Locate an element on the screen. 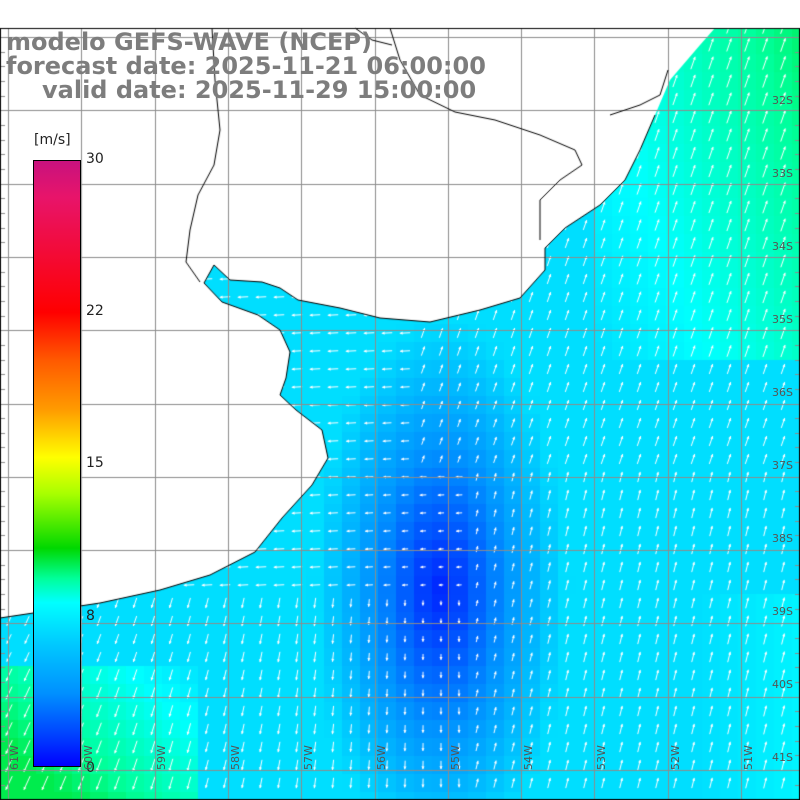 The width and height of the screenshot is (800, 800). colorbar-tick-15: 15 is located at coordinates (95, 463).